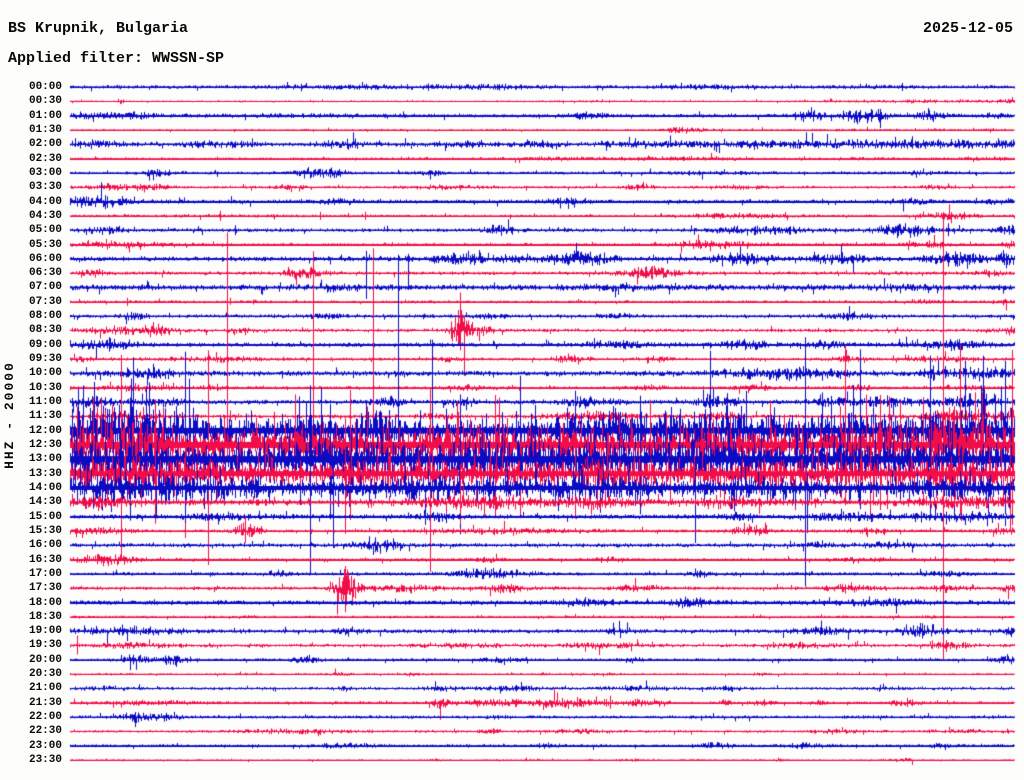 The height and width of the screenshot is (780, 1024). I want to click on time-label: 20:00, so click(45, 659).